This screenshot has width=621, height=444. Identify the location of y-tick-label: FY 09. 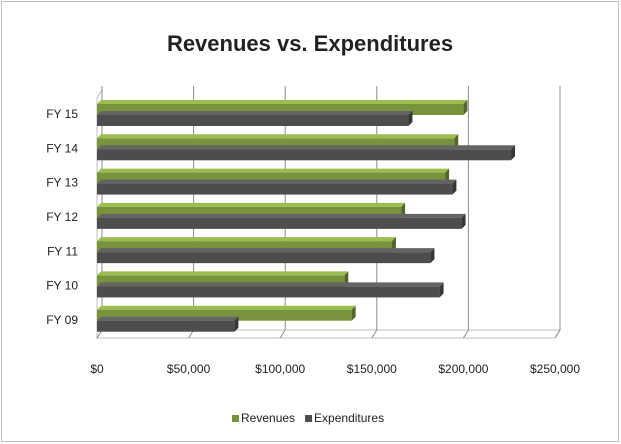
(62, 320).